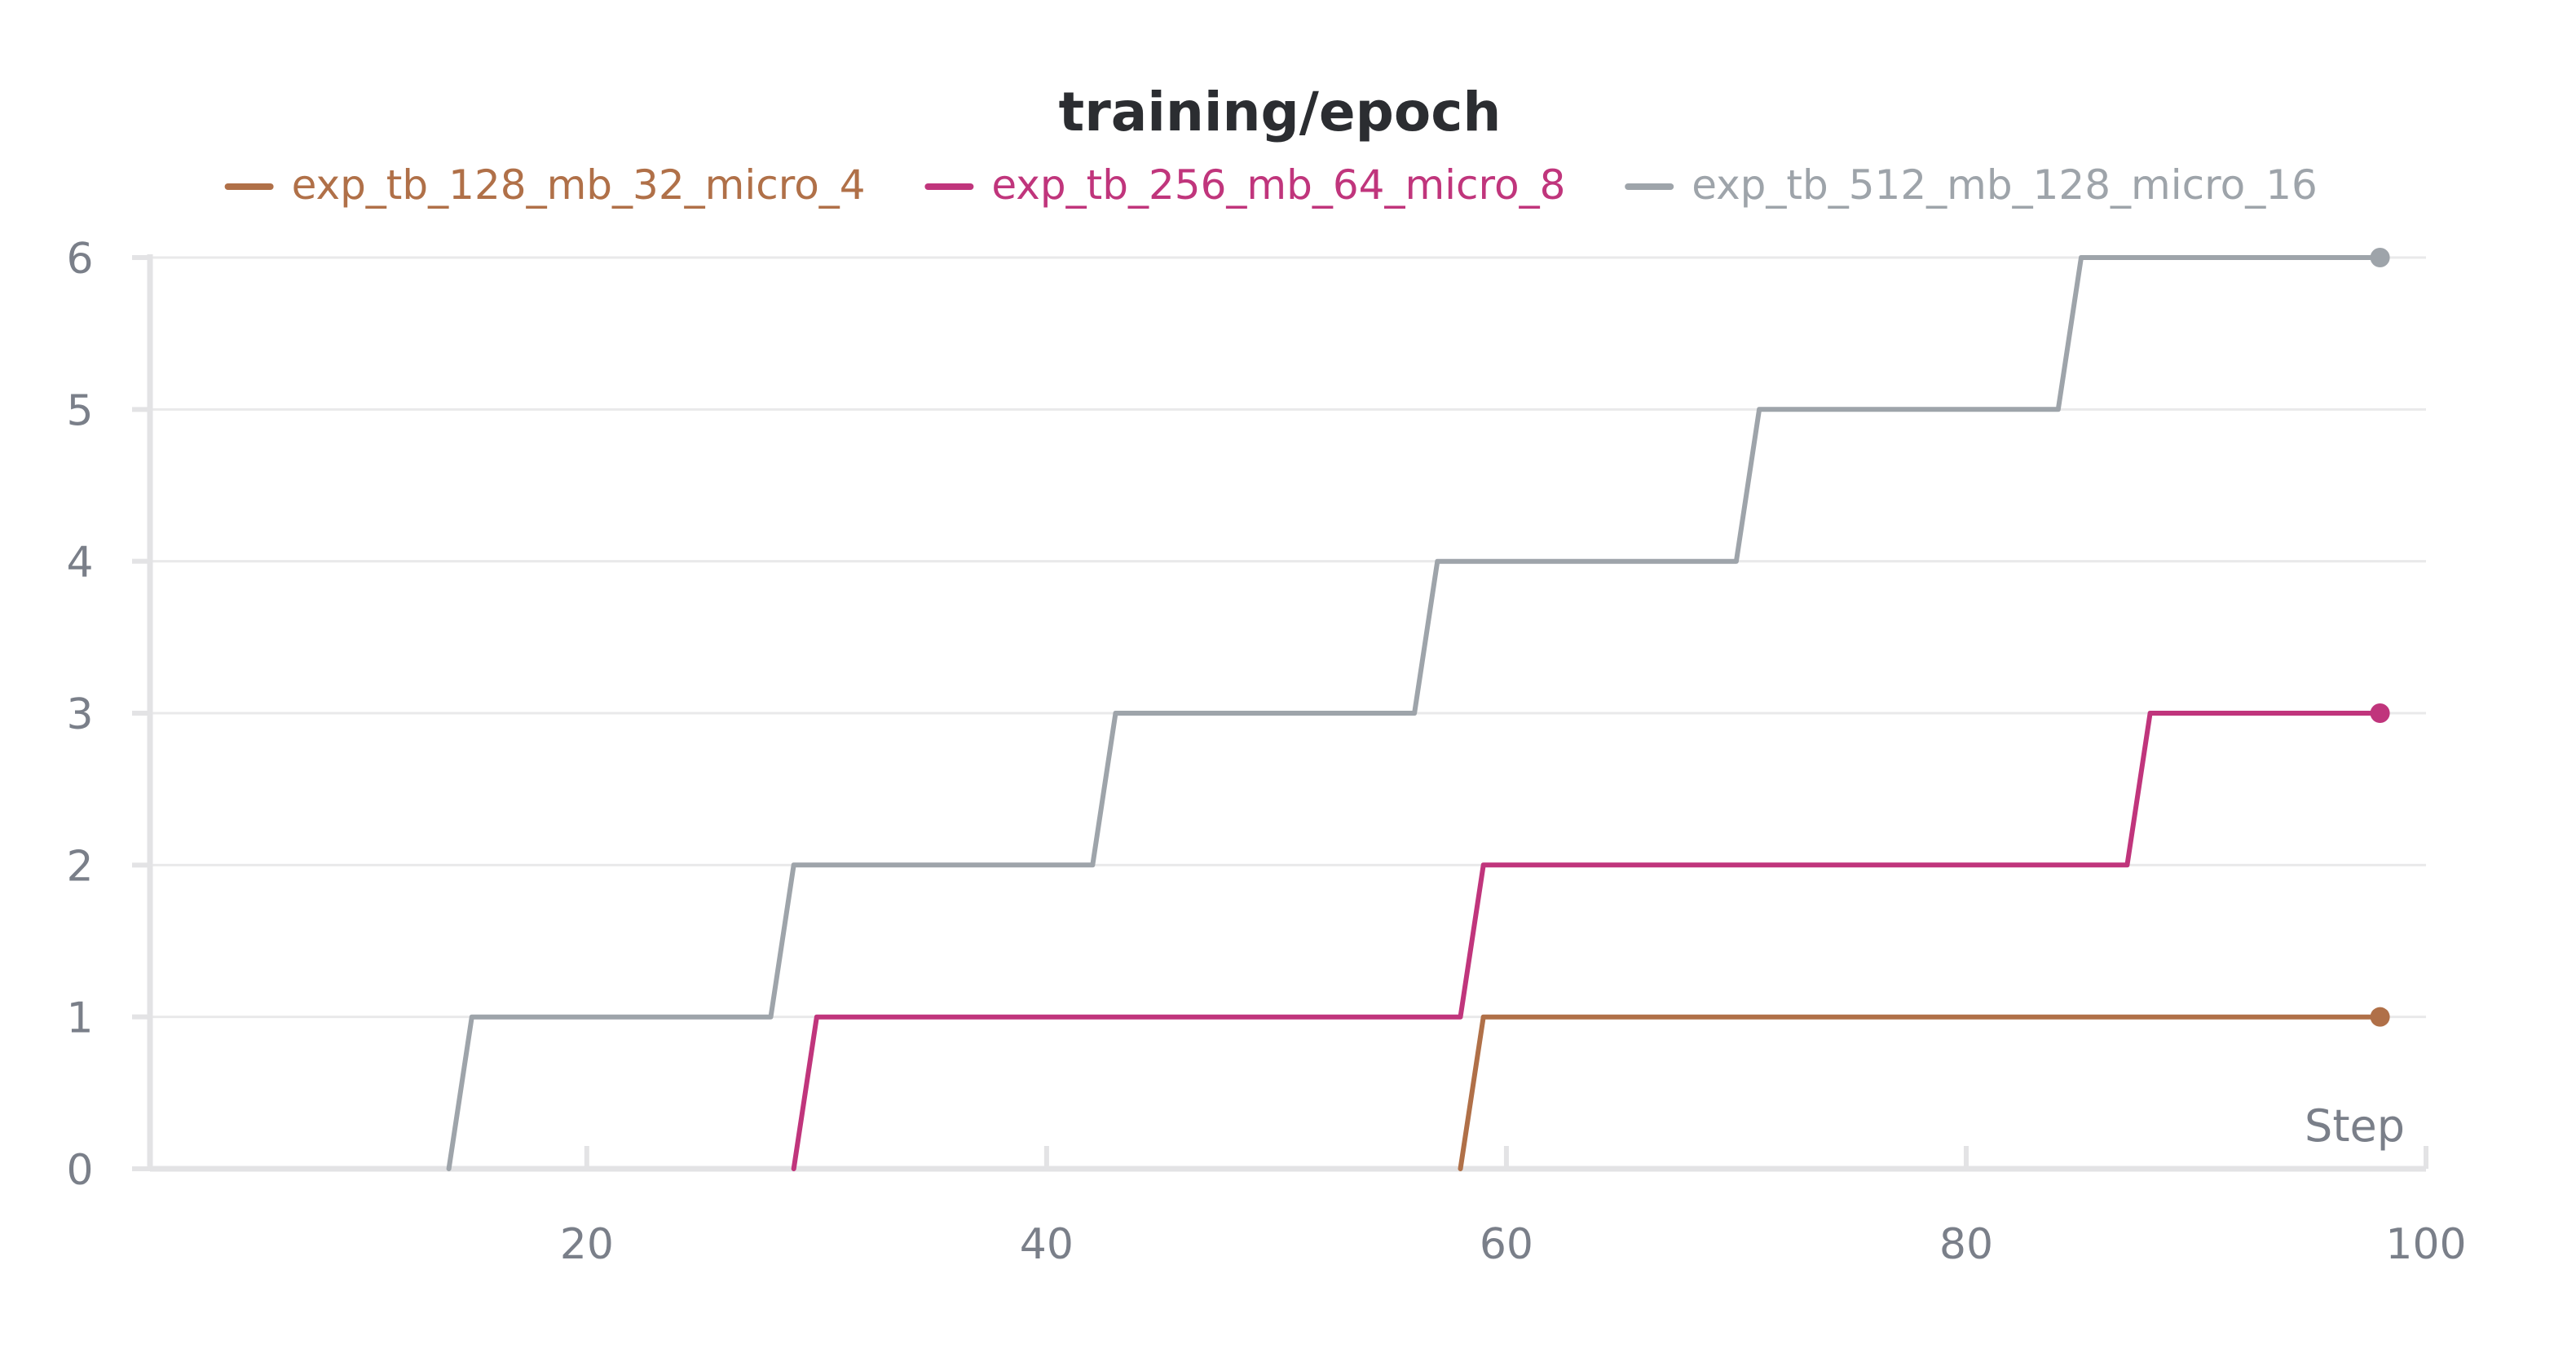 The width and height of the screenshot is (2576, 1353). What do you see at coordinates (79, 259) in the screenshot?
I see `y-tick-label: 6` at bounding box center [79, 259].